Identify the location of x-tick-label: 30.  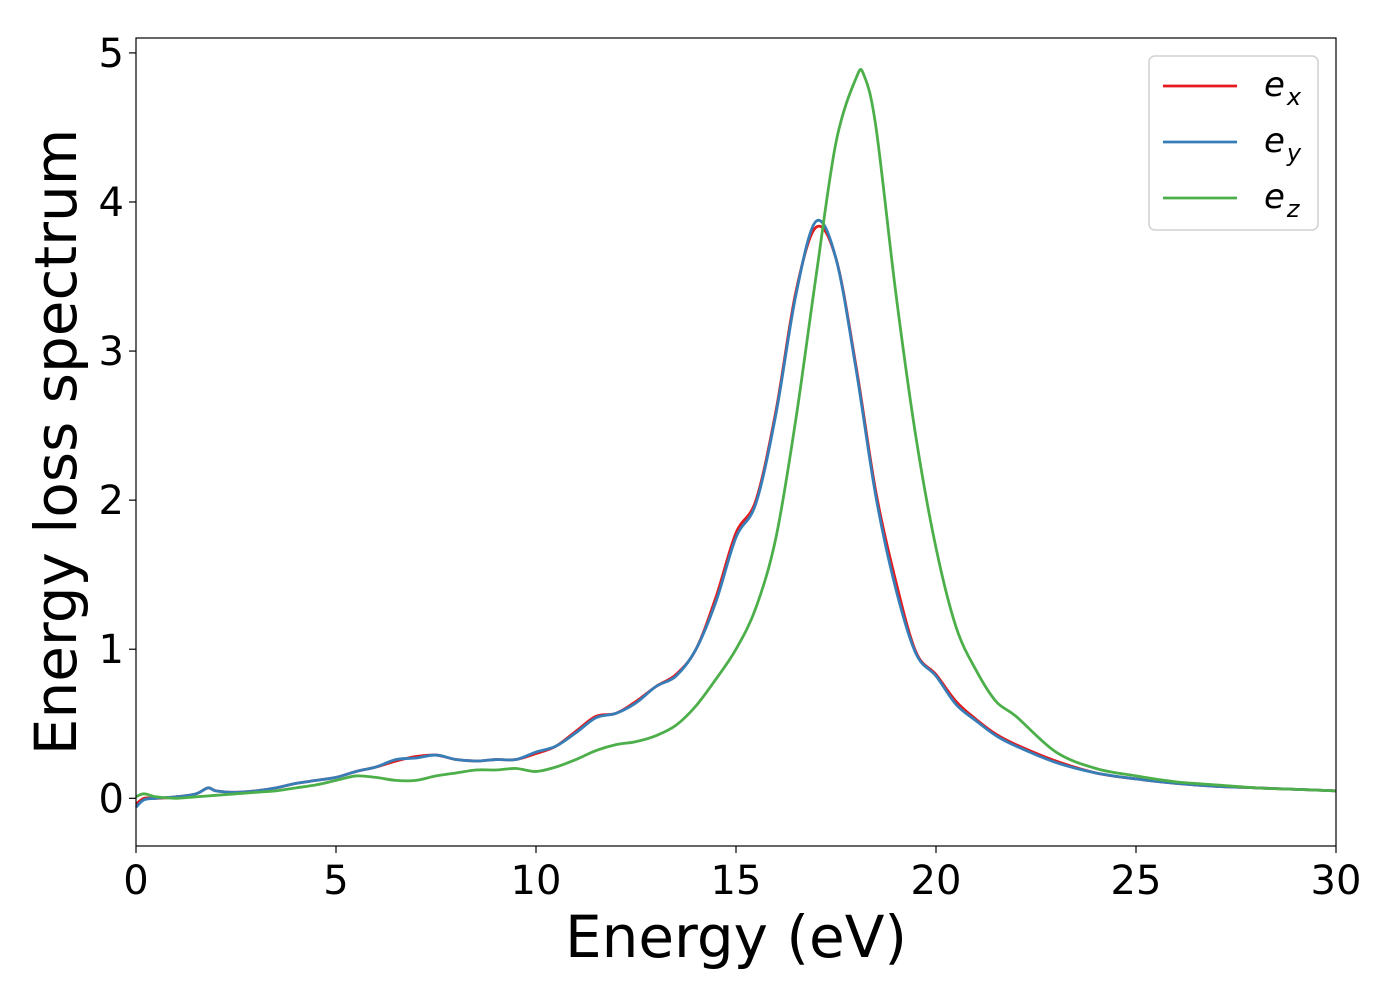
(1336, 881).